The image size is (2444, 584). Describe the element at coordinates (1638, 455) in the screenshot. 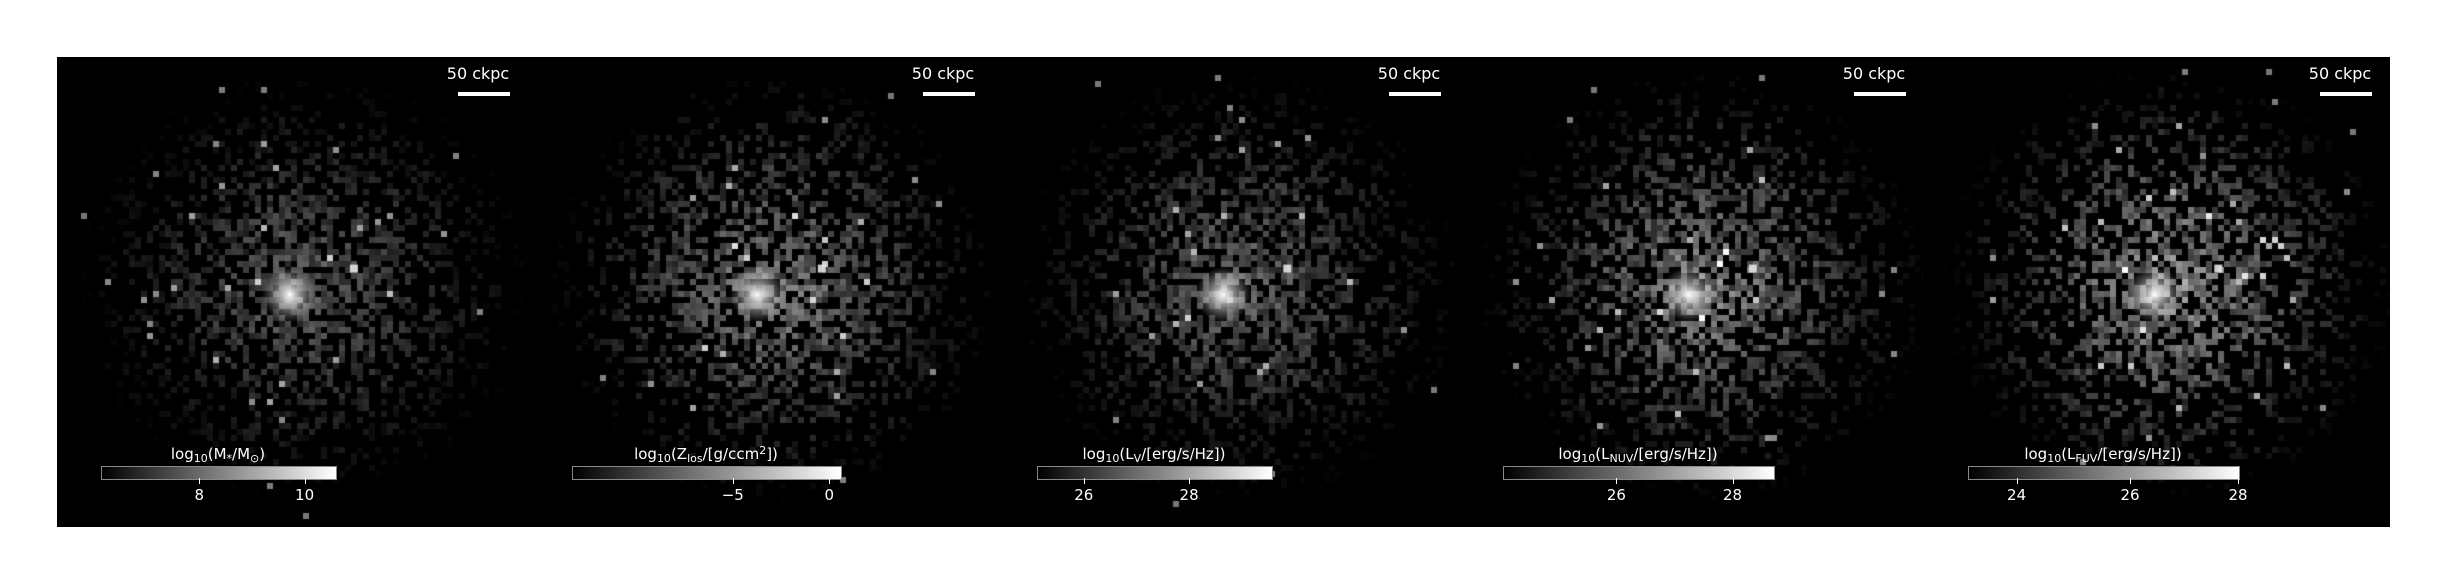

I see `colorbar-label: log10(LNUV/[erg/s/Hz])` at that location.